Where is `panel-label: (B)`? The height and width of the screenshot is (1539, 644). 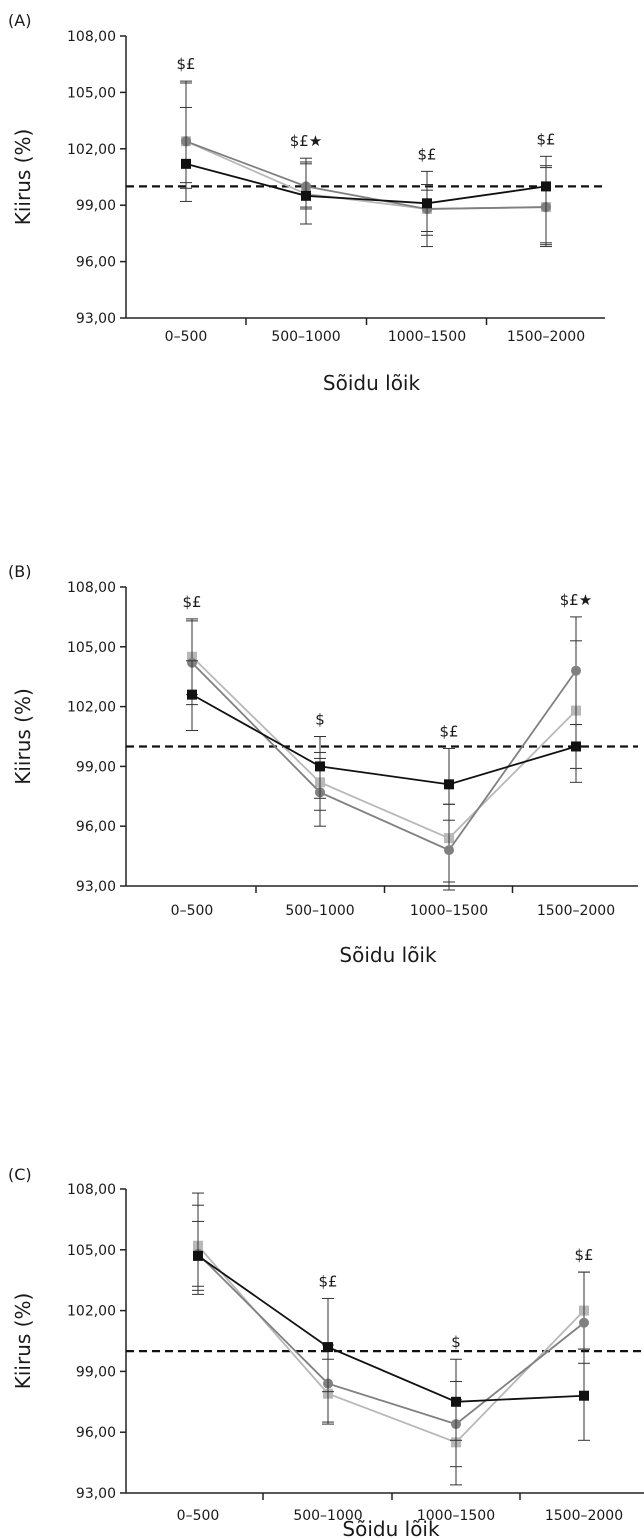
panel-label: (B) is located at coordinates (19, 571).